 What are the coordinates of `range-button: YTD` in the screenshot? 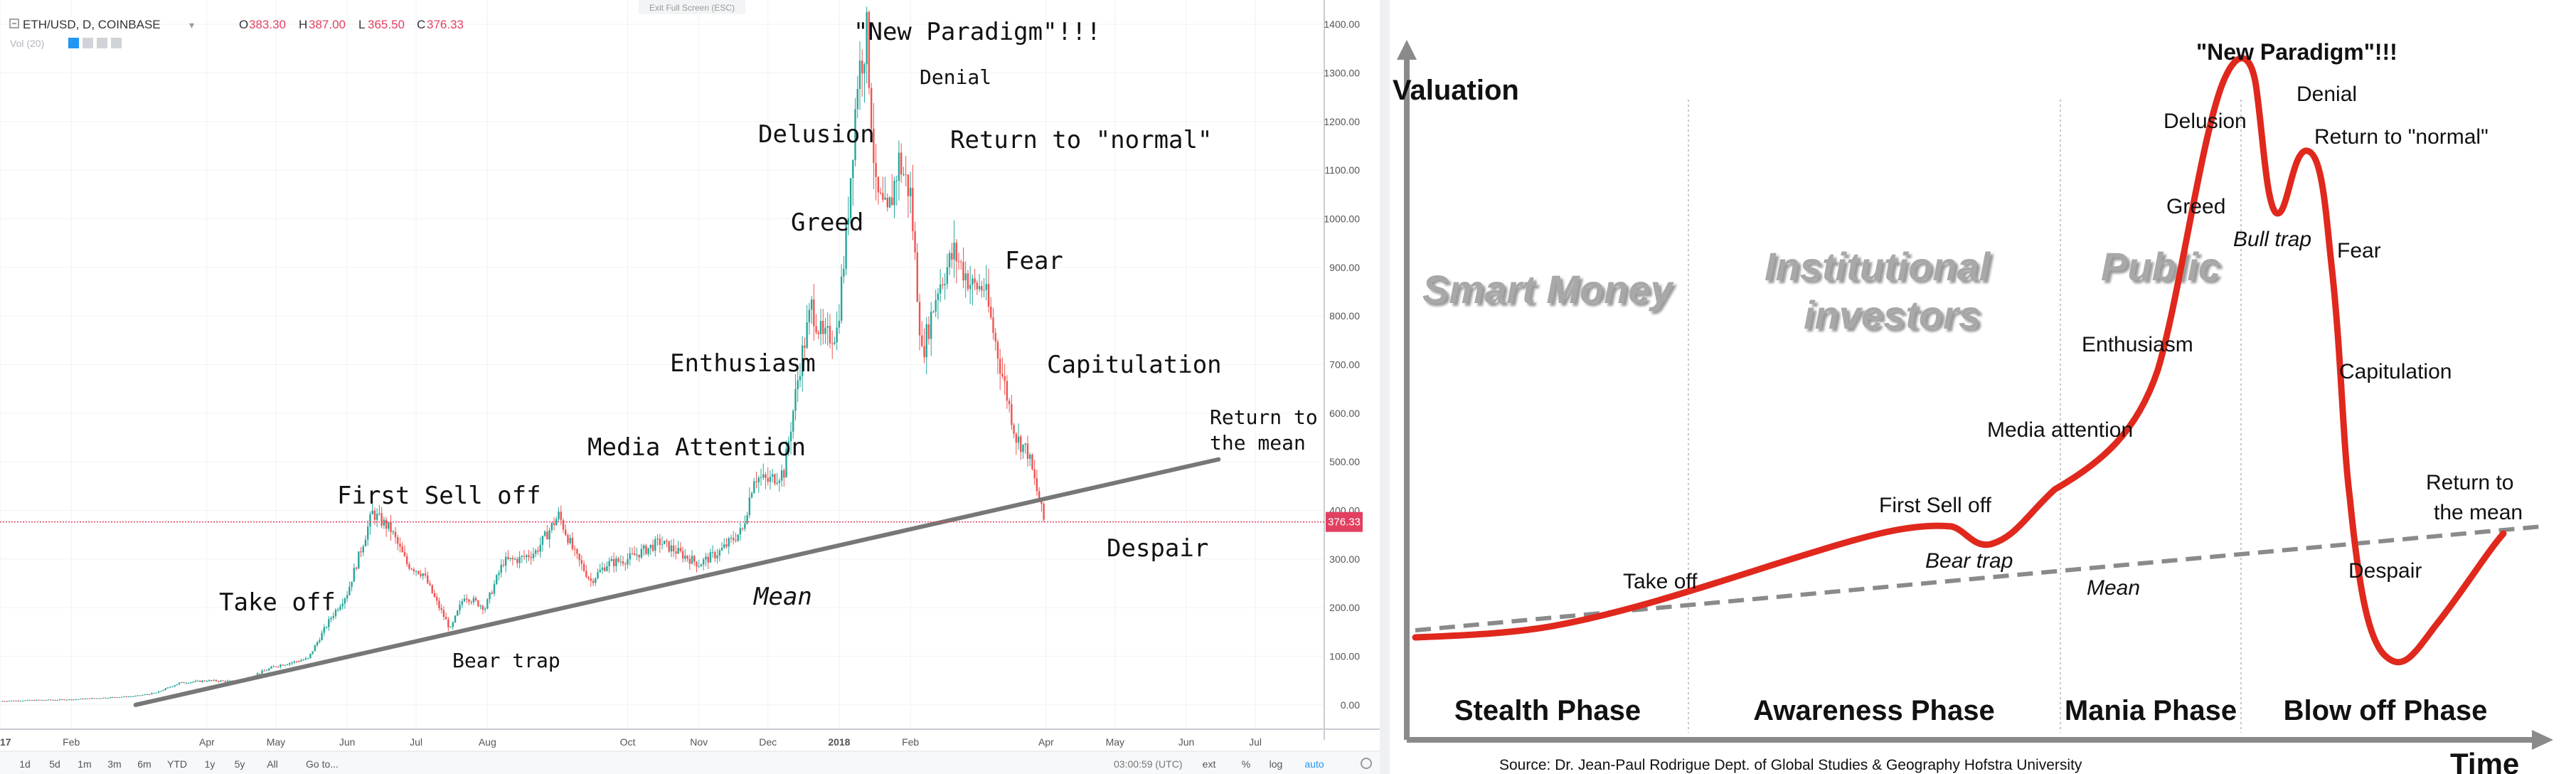 It's located at (177, 764).